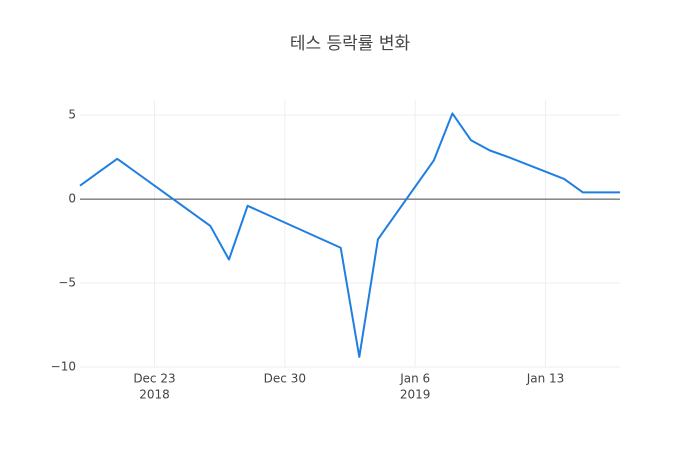  I want to click on x-tick-sublabel: 2019, so click(415, 395).